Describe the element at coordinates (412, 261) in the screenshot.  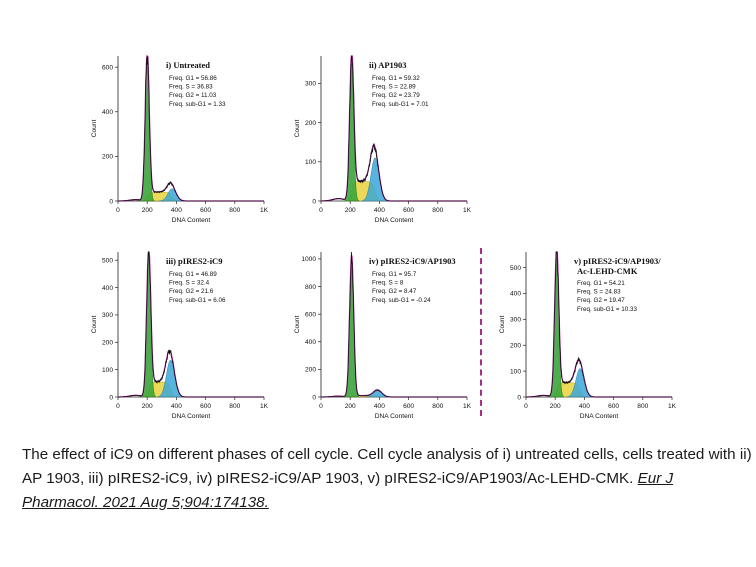
I see `panel-title: iv) pIRES2-iC9/AP1903` at that location.